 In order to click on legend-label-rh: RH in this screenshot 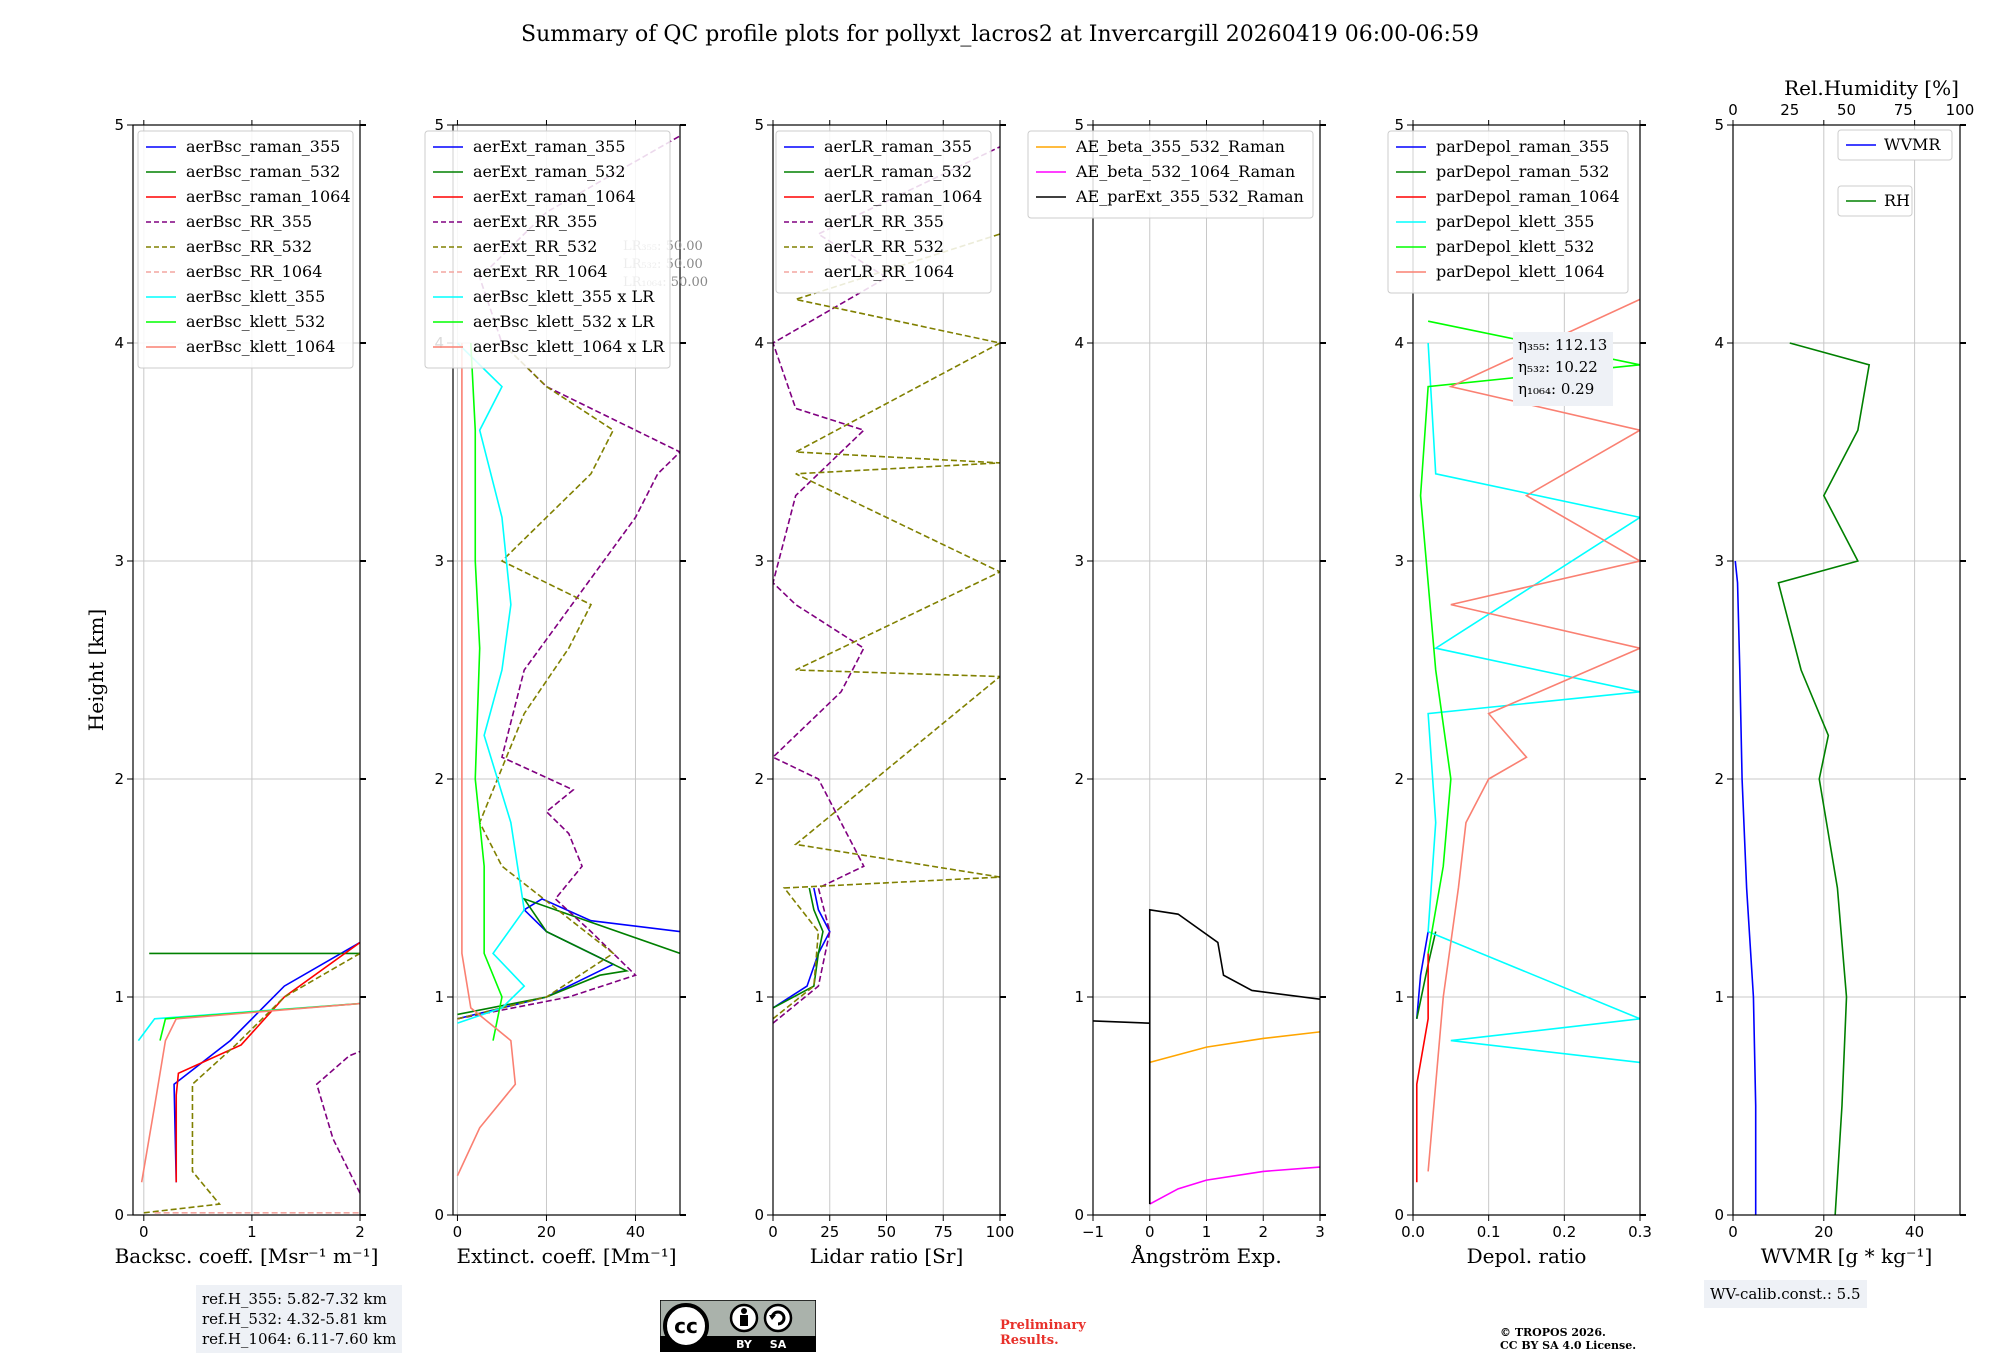, I will do `click(1897, 200)`.